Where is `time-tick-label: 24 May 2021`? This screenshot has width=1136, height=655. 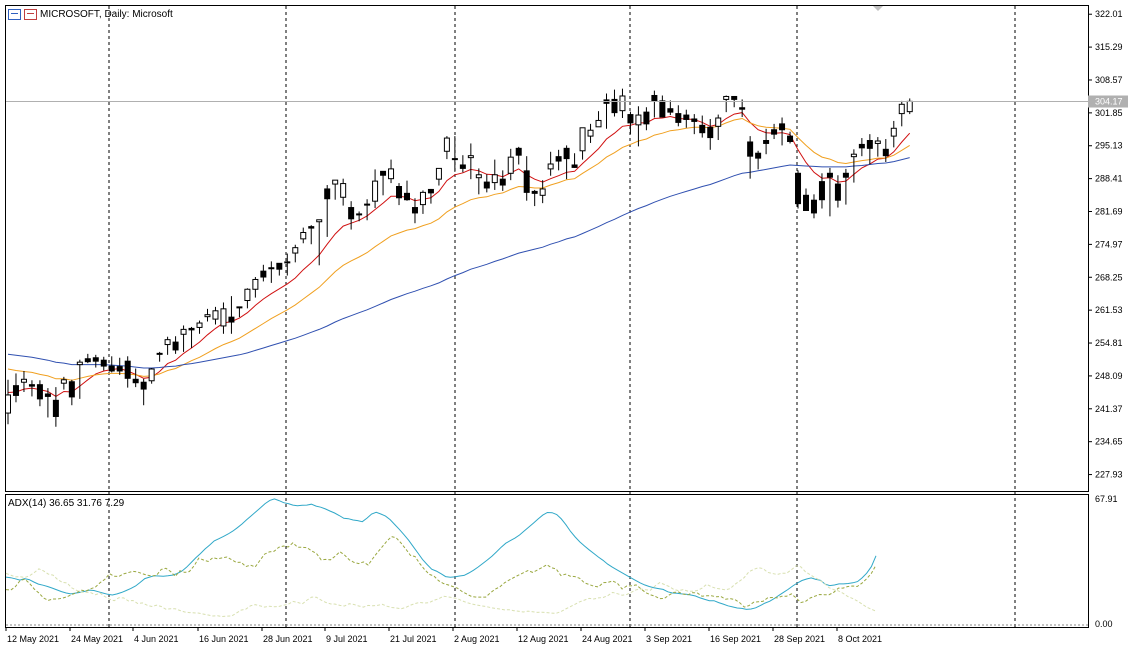 time-tick-label: 24 May 2021 is located at coordinates (97, 639).